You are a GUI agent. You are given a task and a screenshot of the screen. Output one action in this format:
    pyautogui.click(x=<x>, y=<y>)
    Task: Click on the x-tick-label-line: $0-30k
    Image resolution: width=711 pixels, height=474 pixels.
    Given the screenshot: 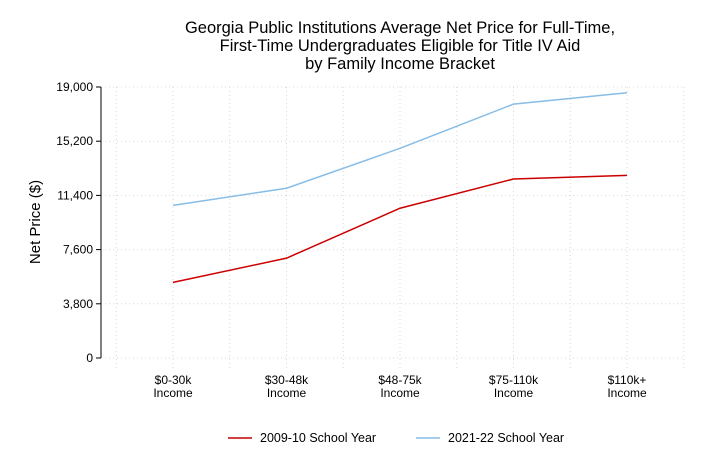 What is the action you would take?
    pyautogui.click(x=174, y=380)
    